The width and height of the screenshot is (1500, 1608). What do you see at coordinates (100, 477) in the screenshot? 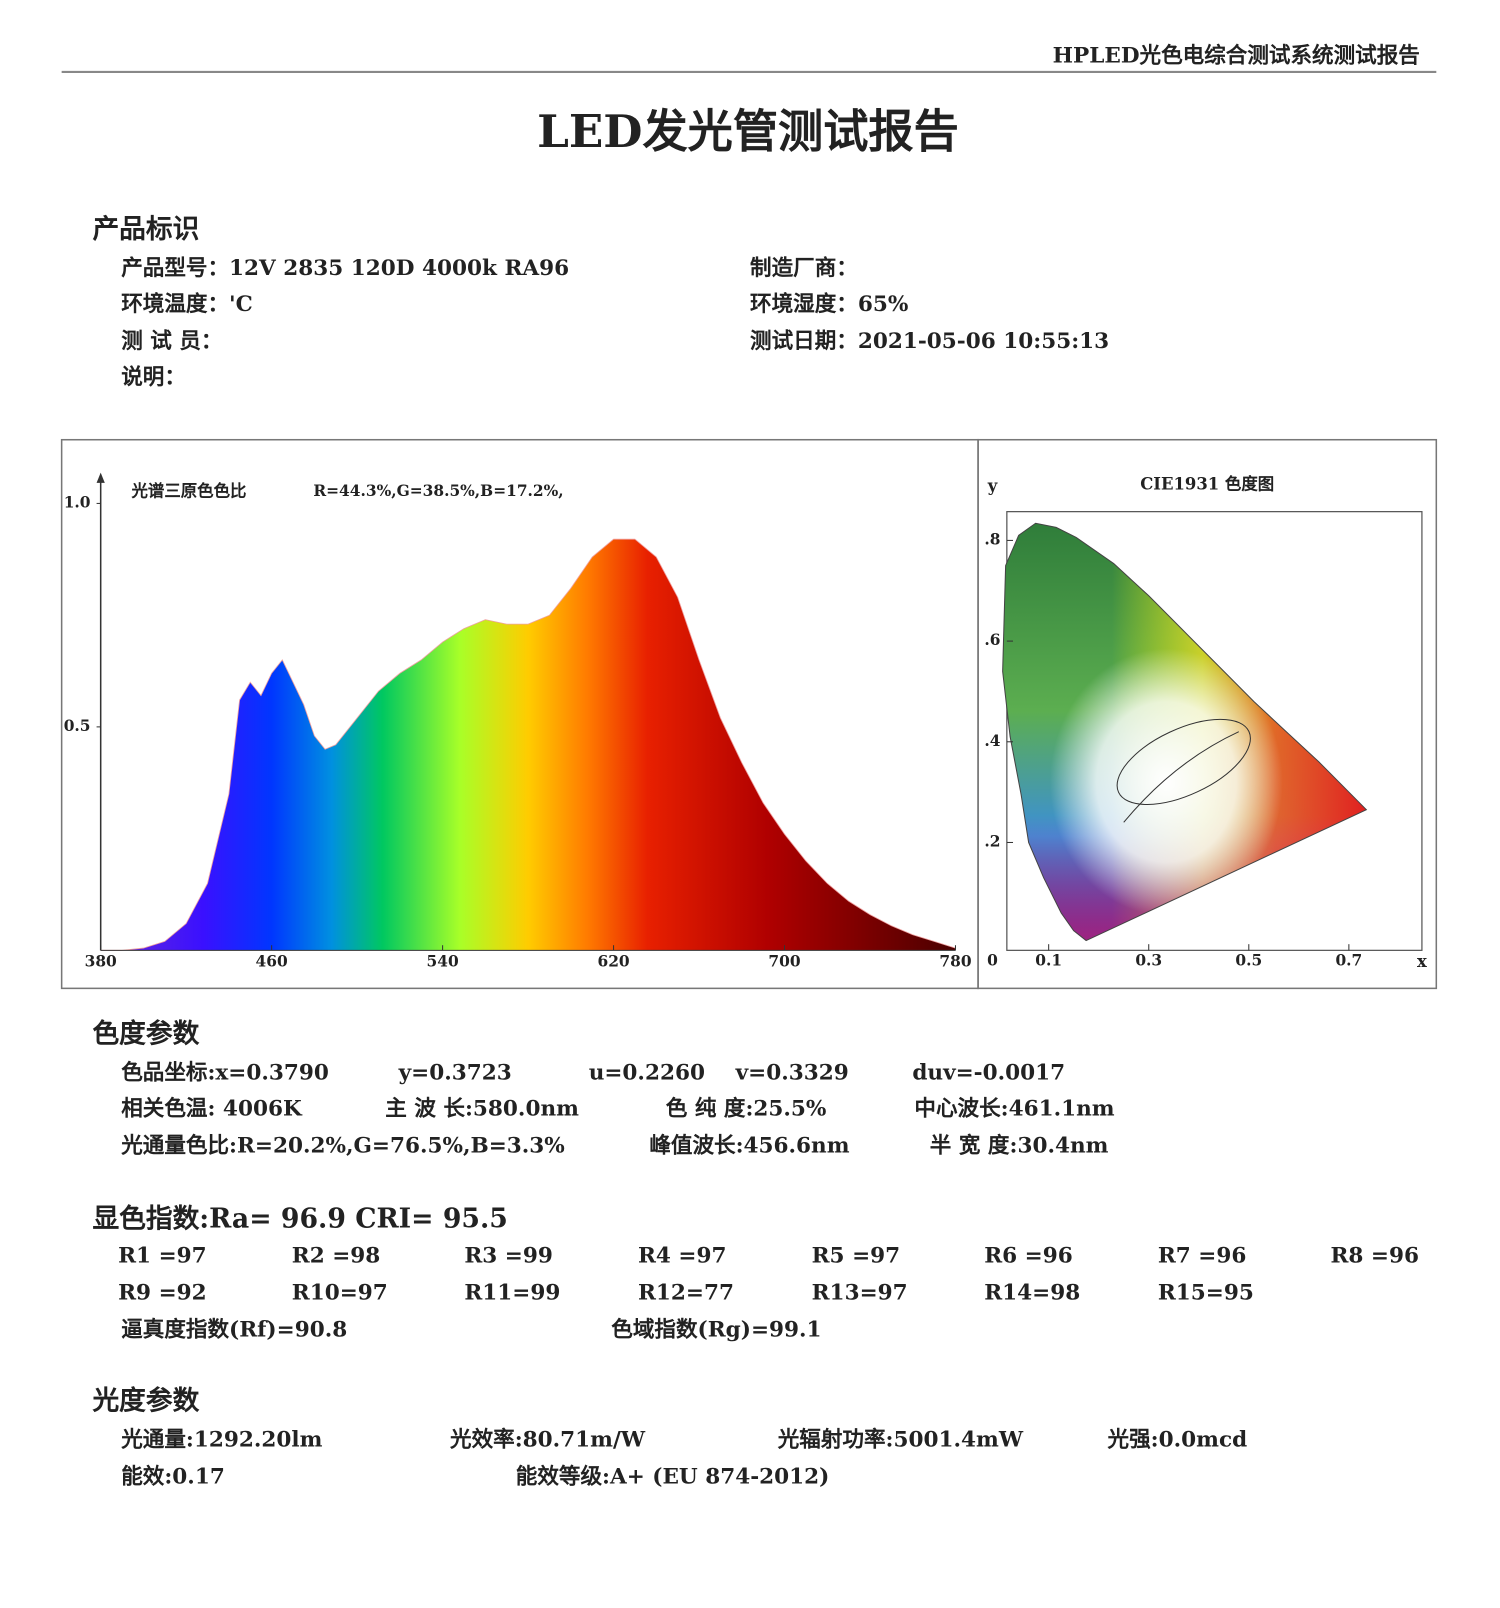
I see `y-axis-arrow` at bounding box center [100, 477].